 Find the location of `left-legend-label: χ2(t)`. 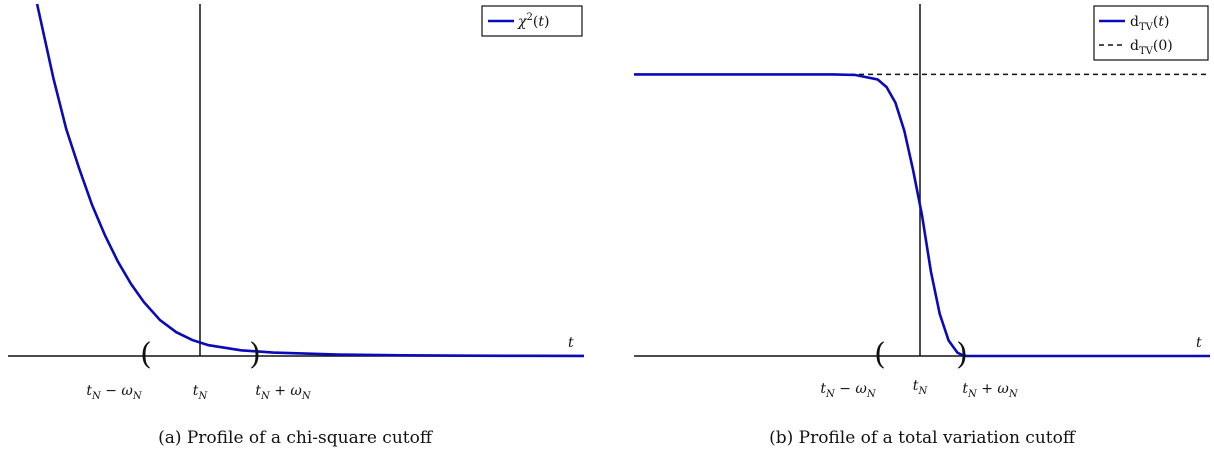

left-legend-label: χ2(t) is located at coordinates (533, 21).